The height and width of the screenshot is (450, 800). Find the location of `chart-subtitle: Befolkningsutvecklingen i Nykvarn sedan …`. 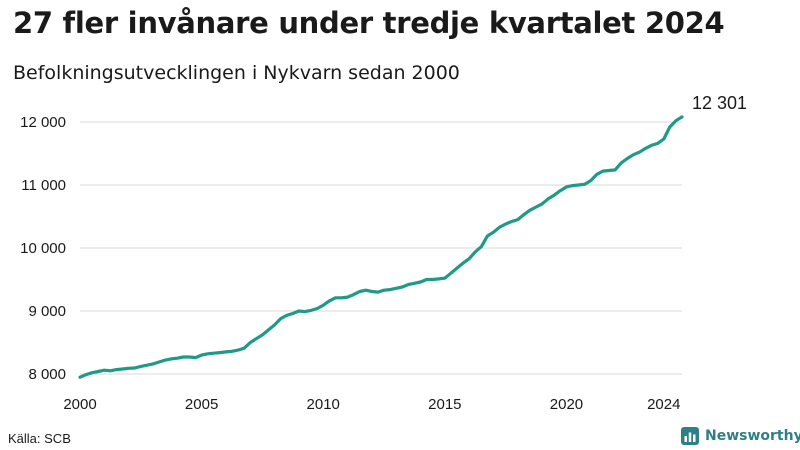

chart-subtitle: Befolkningsutvecklingen i Nykvarn sedan … is located at coordinates (236, 73).